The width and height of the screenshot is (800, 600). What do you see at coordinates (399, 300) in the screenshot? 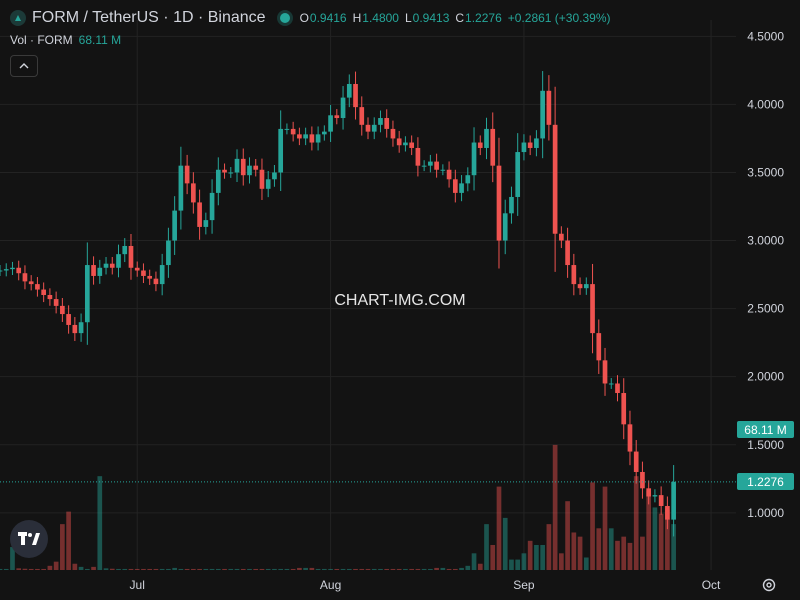
I see `watermark: CHART-IMG.COM` at bounding box center [399, 300].